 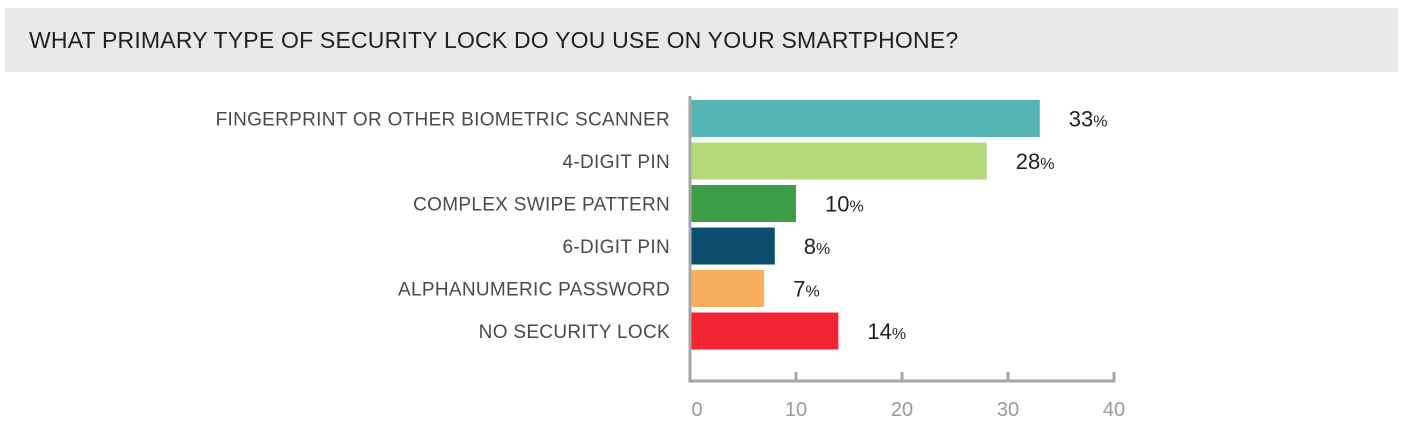 I want to click on x-tick-label: 20, so click(x=902, y=410).